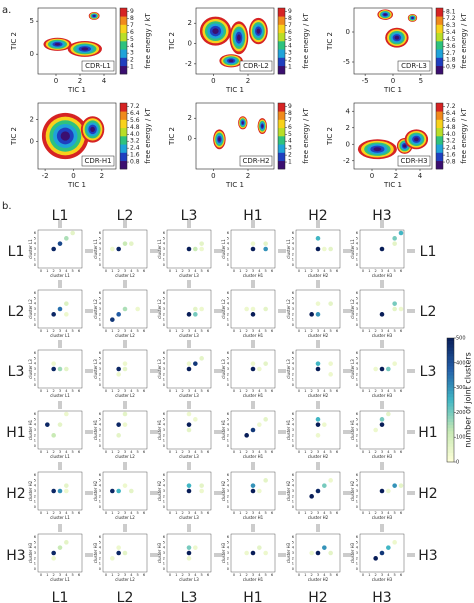 The width and height of the screenshot is (474, 603). What do you see at coordinates (123, 136) in the screenshot?
I see `colorbar-frame` at bounding box center [123, 136].